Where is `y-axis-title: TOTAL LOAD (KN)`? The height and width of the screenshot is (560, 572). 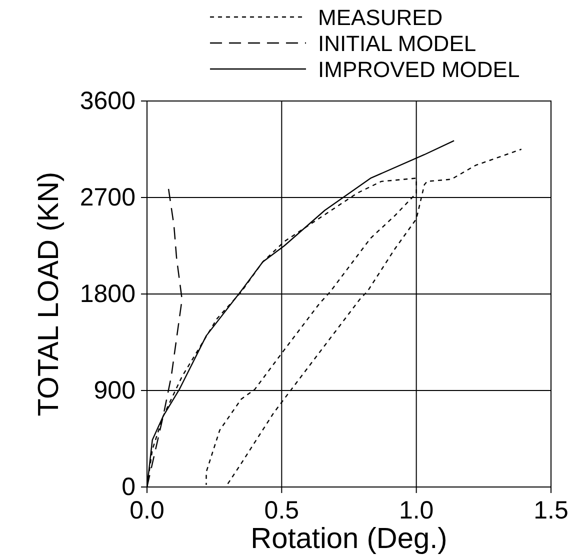 y-axis-title: TOTAL LOAD (KN) is located at coordinates (49, 294).